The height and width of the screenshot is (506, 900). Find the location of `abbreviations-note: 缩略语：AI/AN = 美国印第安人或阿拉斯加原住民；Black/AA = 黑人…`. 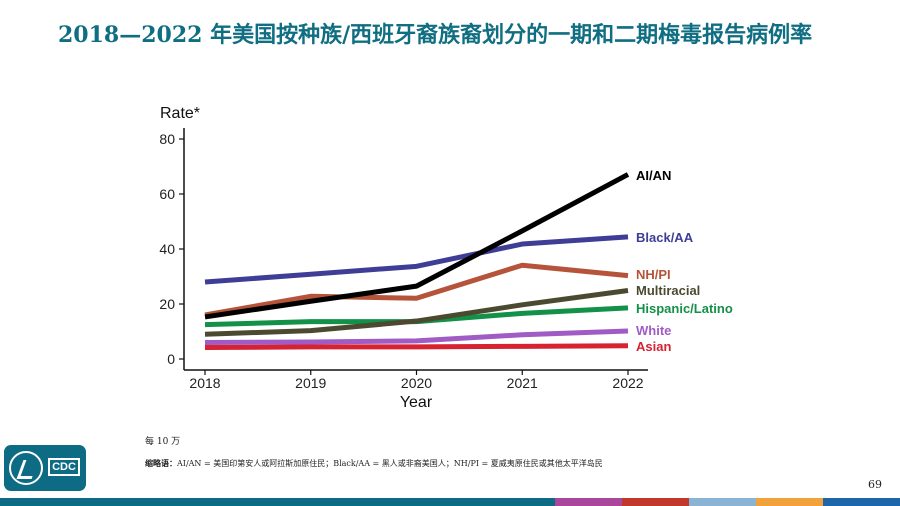

abbreviations-note: 缩略语：AI/AN = 美国印第安人或阿拉斯加原住民；Black/AA = 黑人… is located at coordinates (374, 463).